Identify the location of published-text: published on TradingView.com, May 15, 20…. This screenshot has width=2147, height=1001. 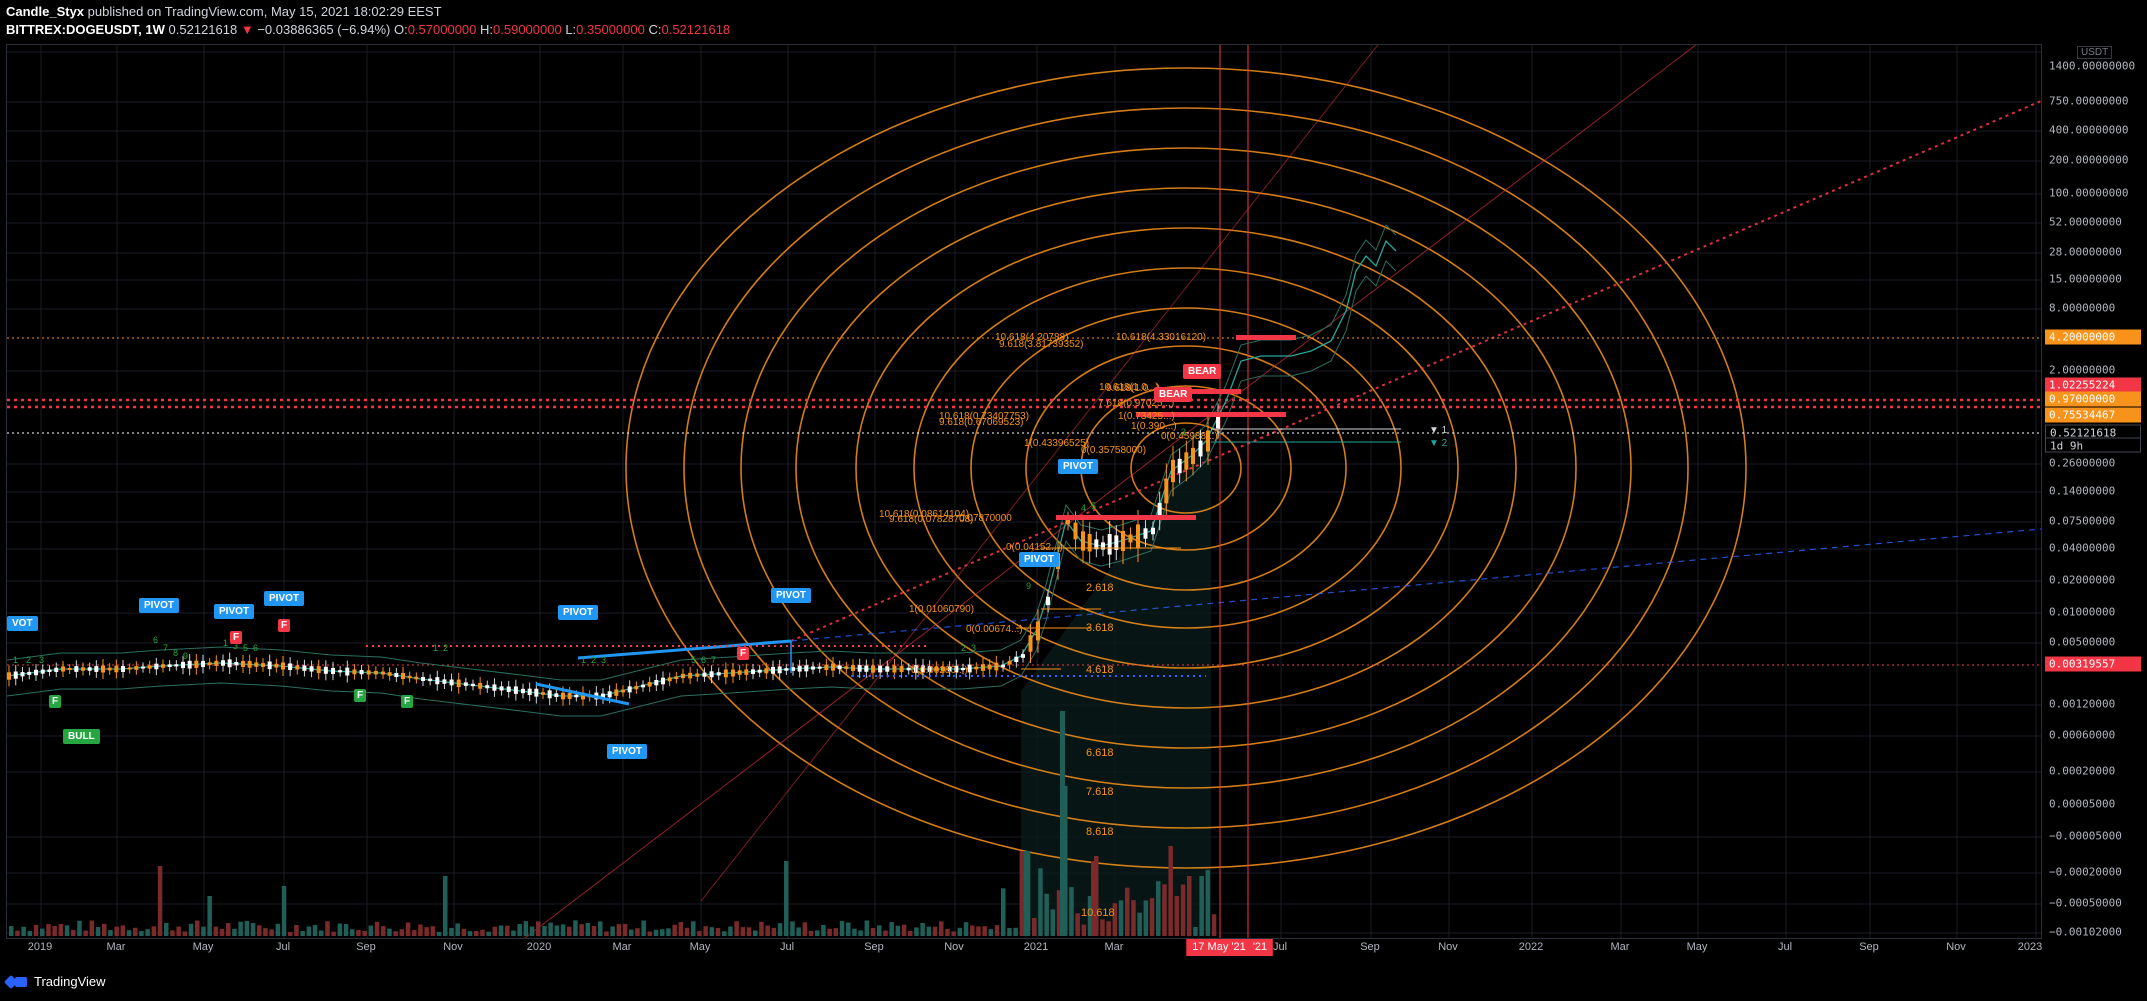
(263, 11).